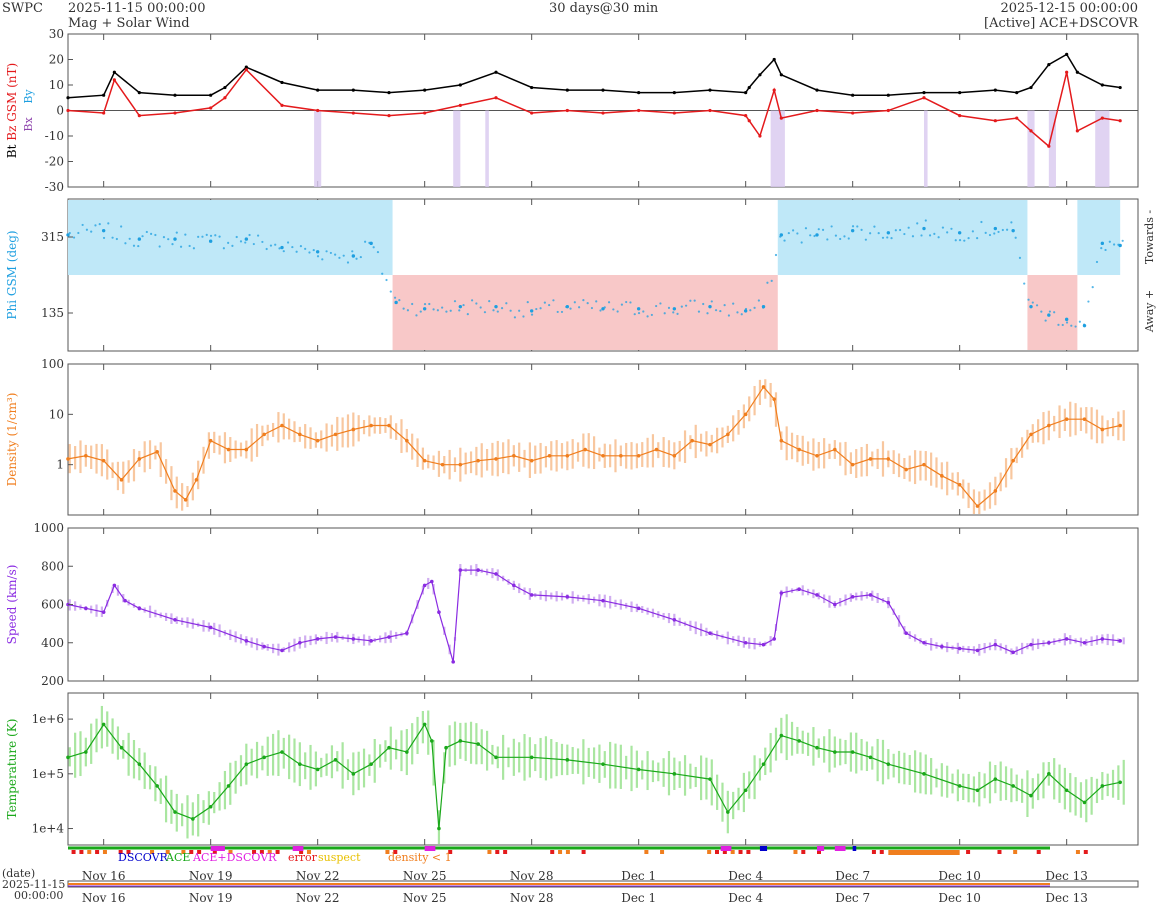 This screenshot has width=1158, height=905. Describe the element at coordinates (745, 876) in the screenshot. I see `x-tick-label-top: Dec 4` at that location.